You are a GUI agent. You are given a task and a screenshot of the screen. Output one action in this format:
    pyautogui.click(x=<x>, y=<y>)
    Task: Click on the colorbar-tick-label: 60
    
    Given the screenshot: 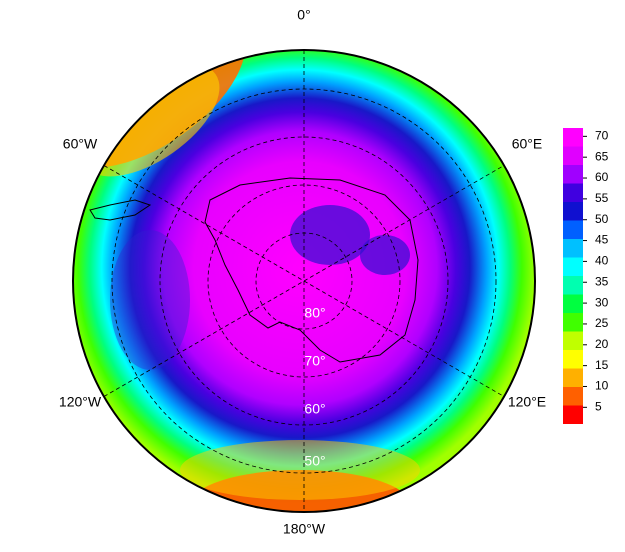 What is the action you would take?
    pyautogui.click(x=602, y=177)
    